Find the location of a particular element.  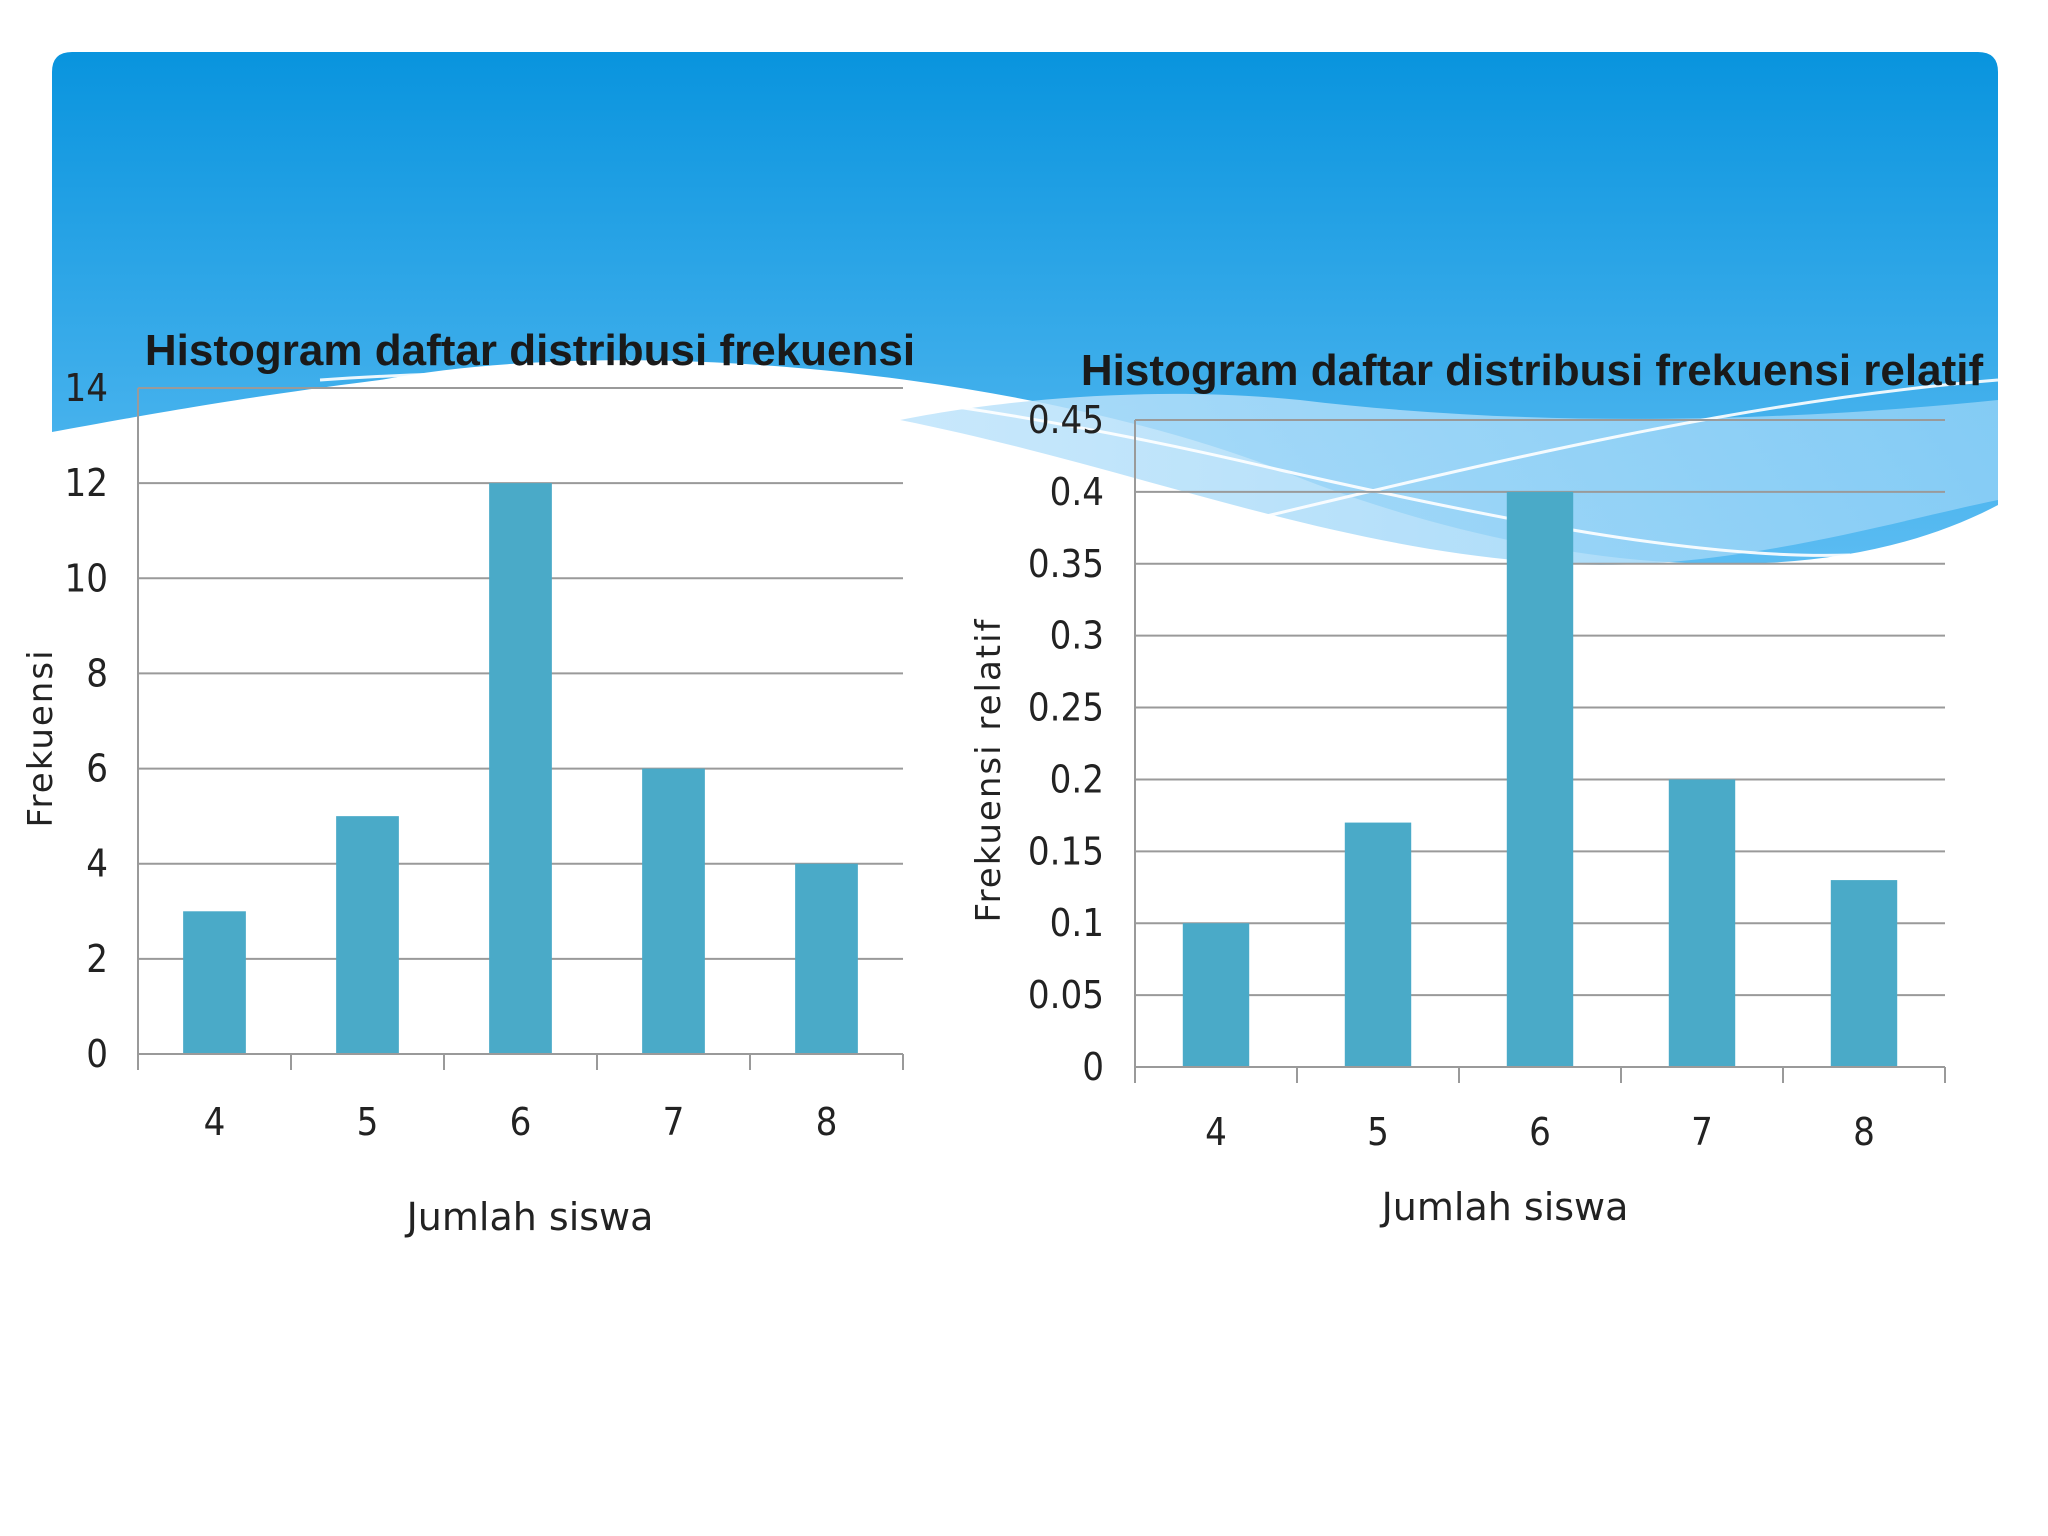

y-tick-label: 2 is located at coordinates (97, 959).